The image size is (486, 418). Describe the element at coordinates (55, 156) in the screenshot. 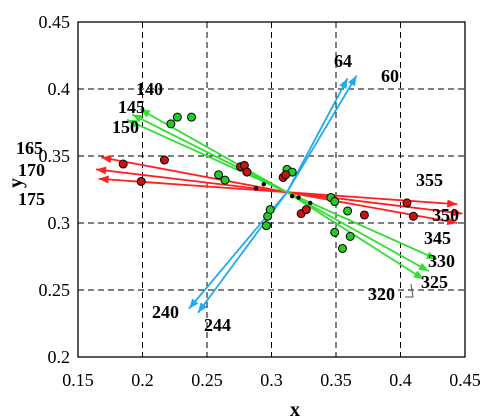

I see `y-tick-label: 0.35` at that location.